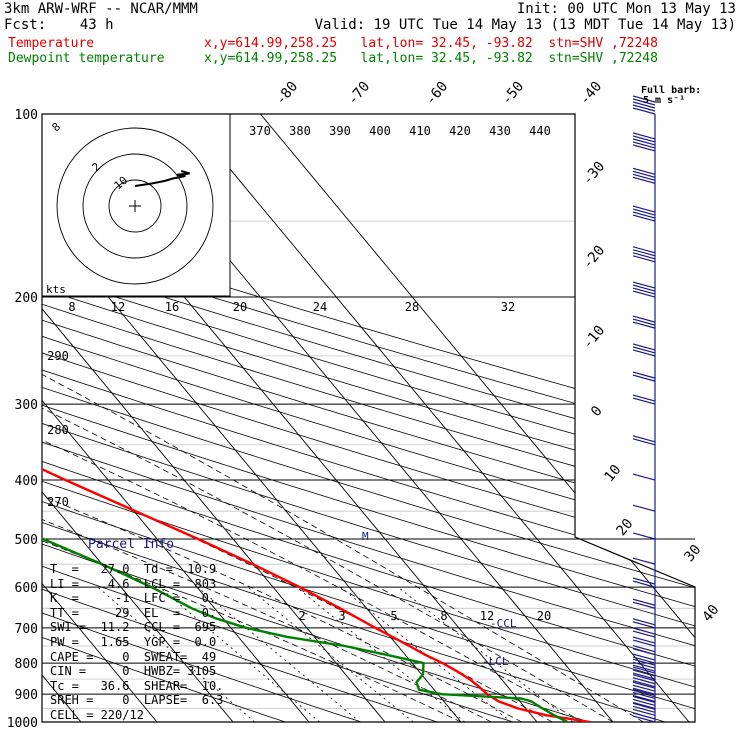 Image resolution: width=740 pixels, height=740 pixels. Describe the element at coordinates (137, 685) in the screenshot. I see `parcel-info-row: Tc = 36.6 SHEAR= 10.` at that location.